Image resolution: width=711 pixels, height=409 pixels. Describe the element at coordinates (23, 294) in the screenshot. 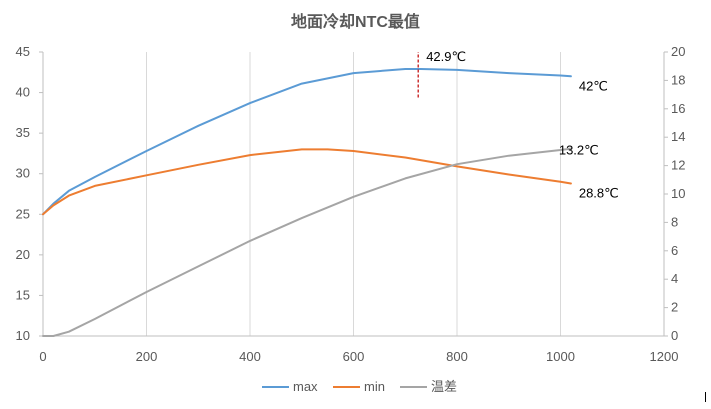

I see `y-tick-label: 15` at that location.